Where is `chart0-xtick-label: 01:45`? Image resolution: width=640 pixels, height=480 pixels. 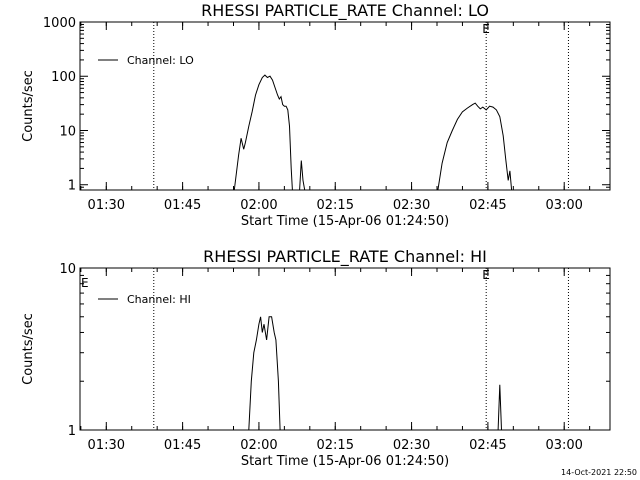 chart0-xtick-label: 01:45 is located at coordinates (182, 205).